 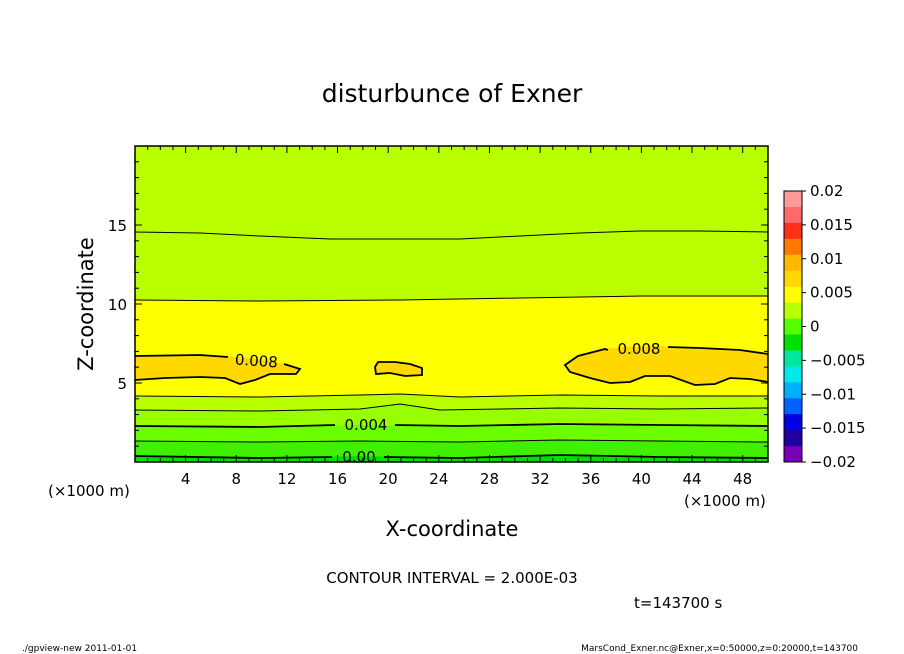 What do you see at coordinates (117, 226) in the screenshot?
I see `y-tick-label: 15` at bounding box center [117, 226].